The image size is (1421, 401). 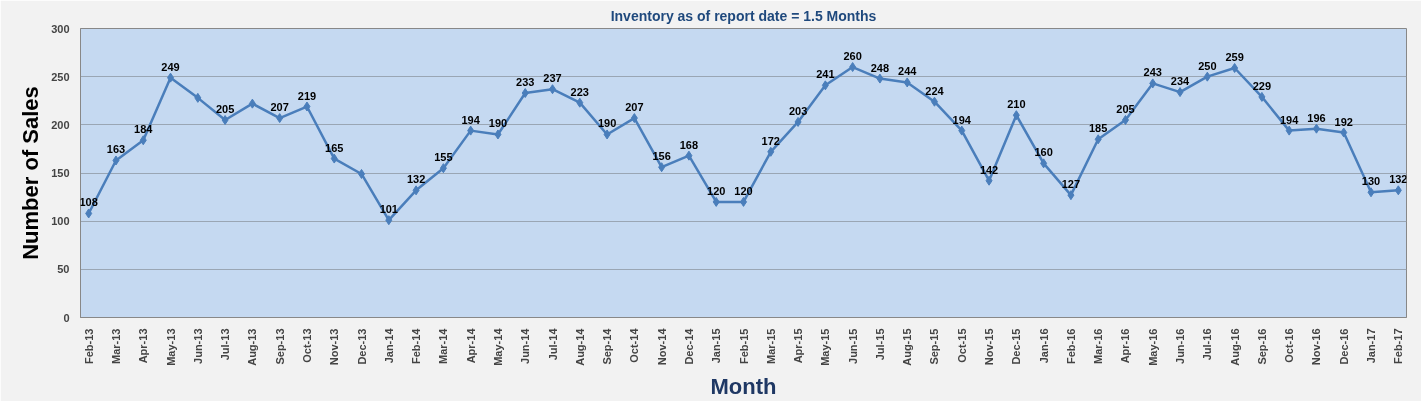 What do you see at coordinates (579, 346) in the screenshot?
I see `x-tick-label: Aug-14` at bounding box center [579, 346].